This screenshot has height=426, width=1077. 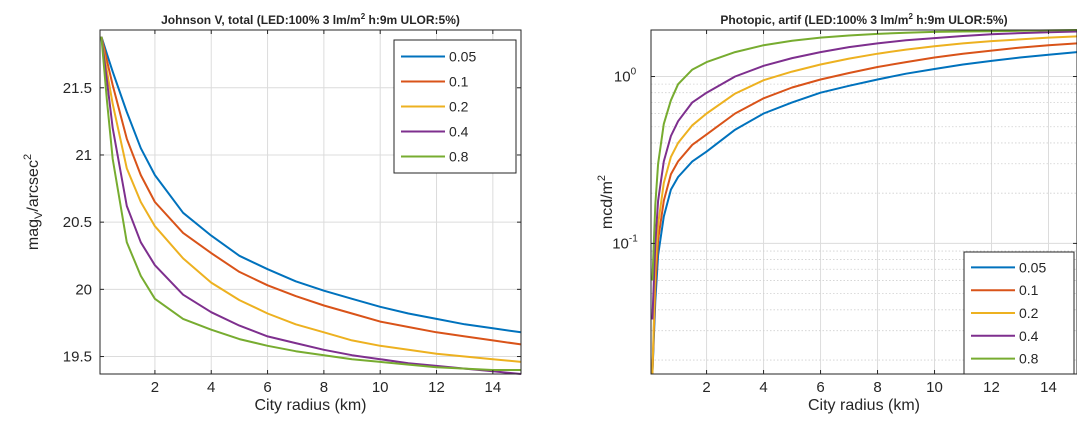 I want to click on y-axis-label: magV/arcsec2, so click(x=33, y=202).